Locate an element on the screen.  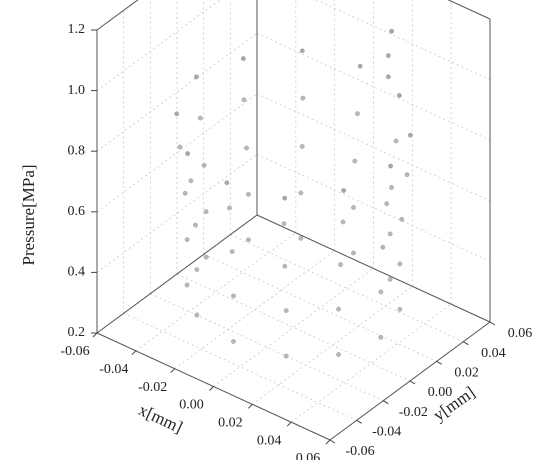
y-tick-label: -0.02 is located at coordinates (413, 412).